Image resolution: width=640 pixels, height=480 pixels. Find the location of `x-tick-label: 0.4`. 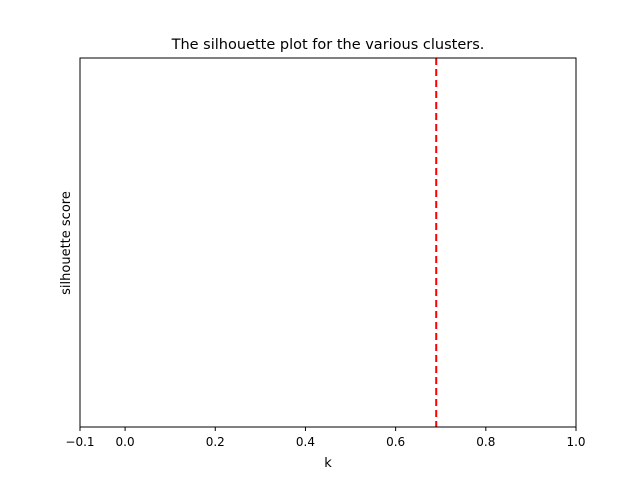

x-tick-label: 0.4 is located at coordinates (305, 442).